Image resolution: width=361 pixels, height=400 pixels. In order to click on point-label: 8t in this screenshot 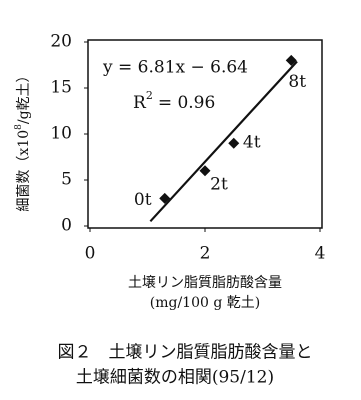, I will do `click(297, 82)`.